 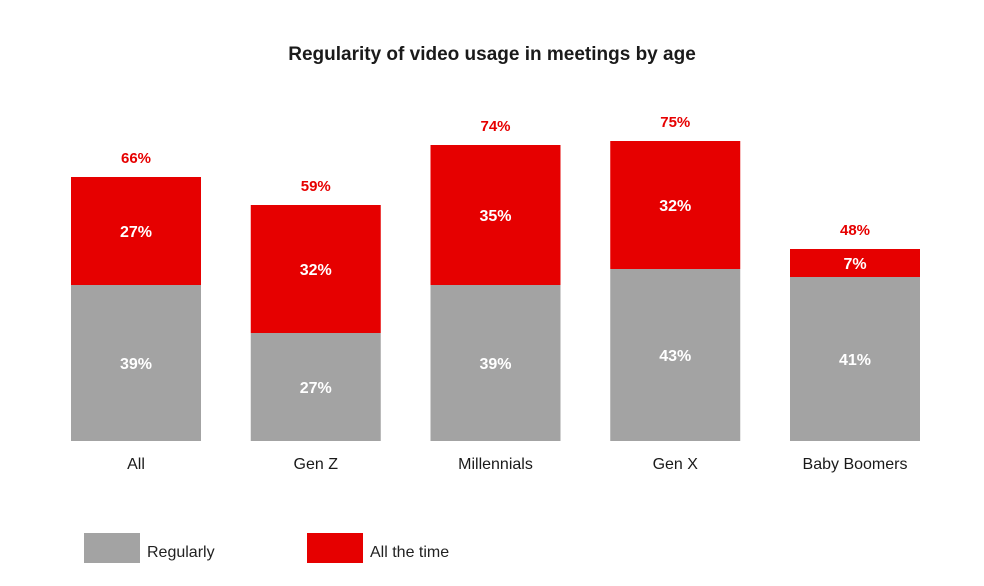 What do you see at coordinates (676, 464) in the screenshot?
I see `x-tick-label-gen-x: Gen X` at bounding box center [676, 464].